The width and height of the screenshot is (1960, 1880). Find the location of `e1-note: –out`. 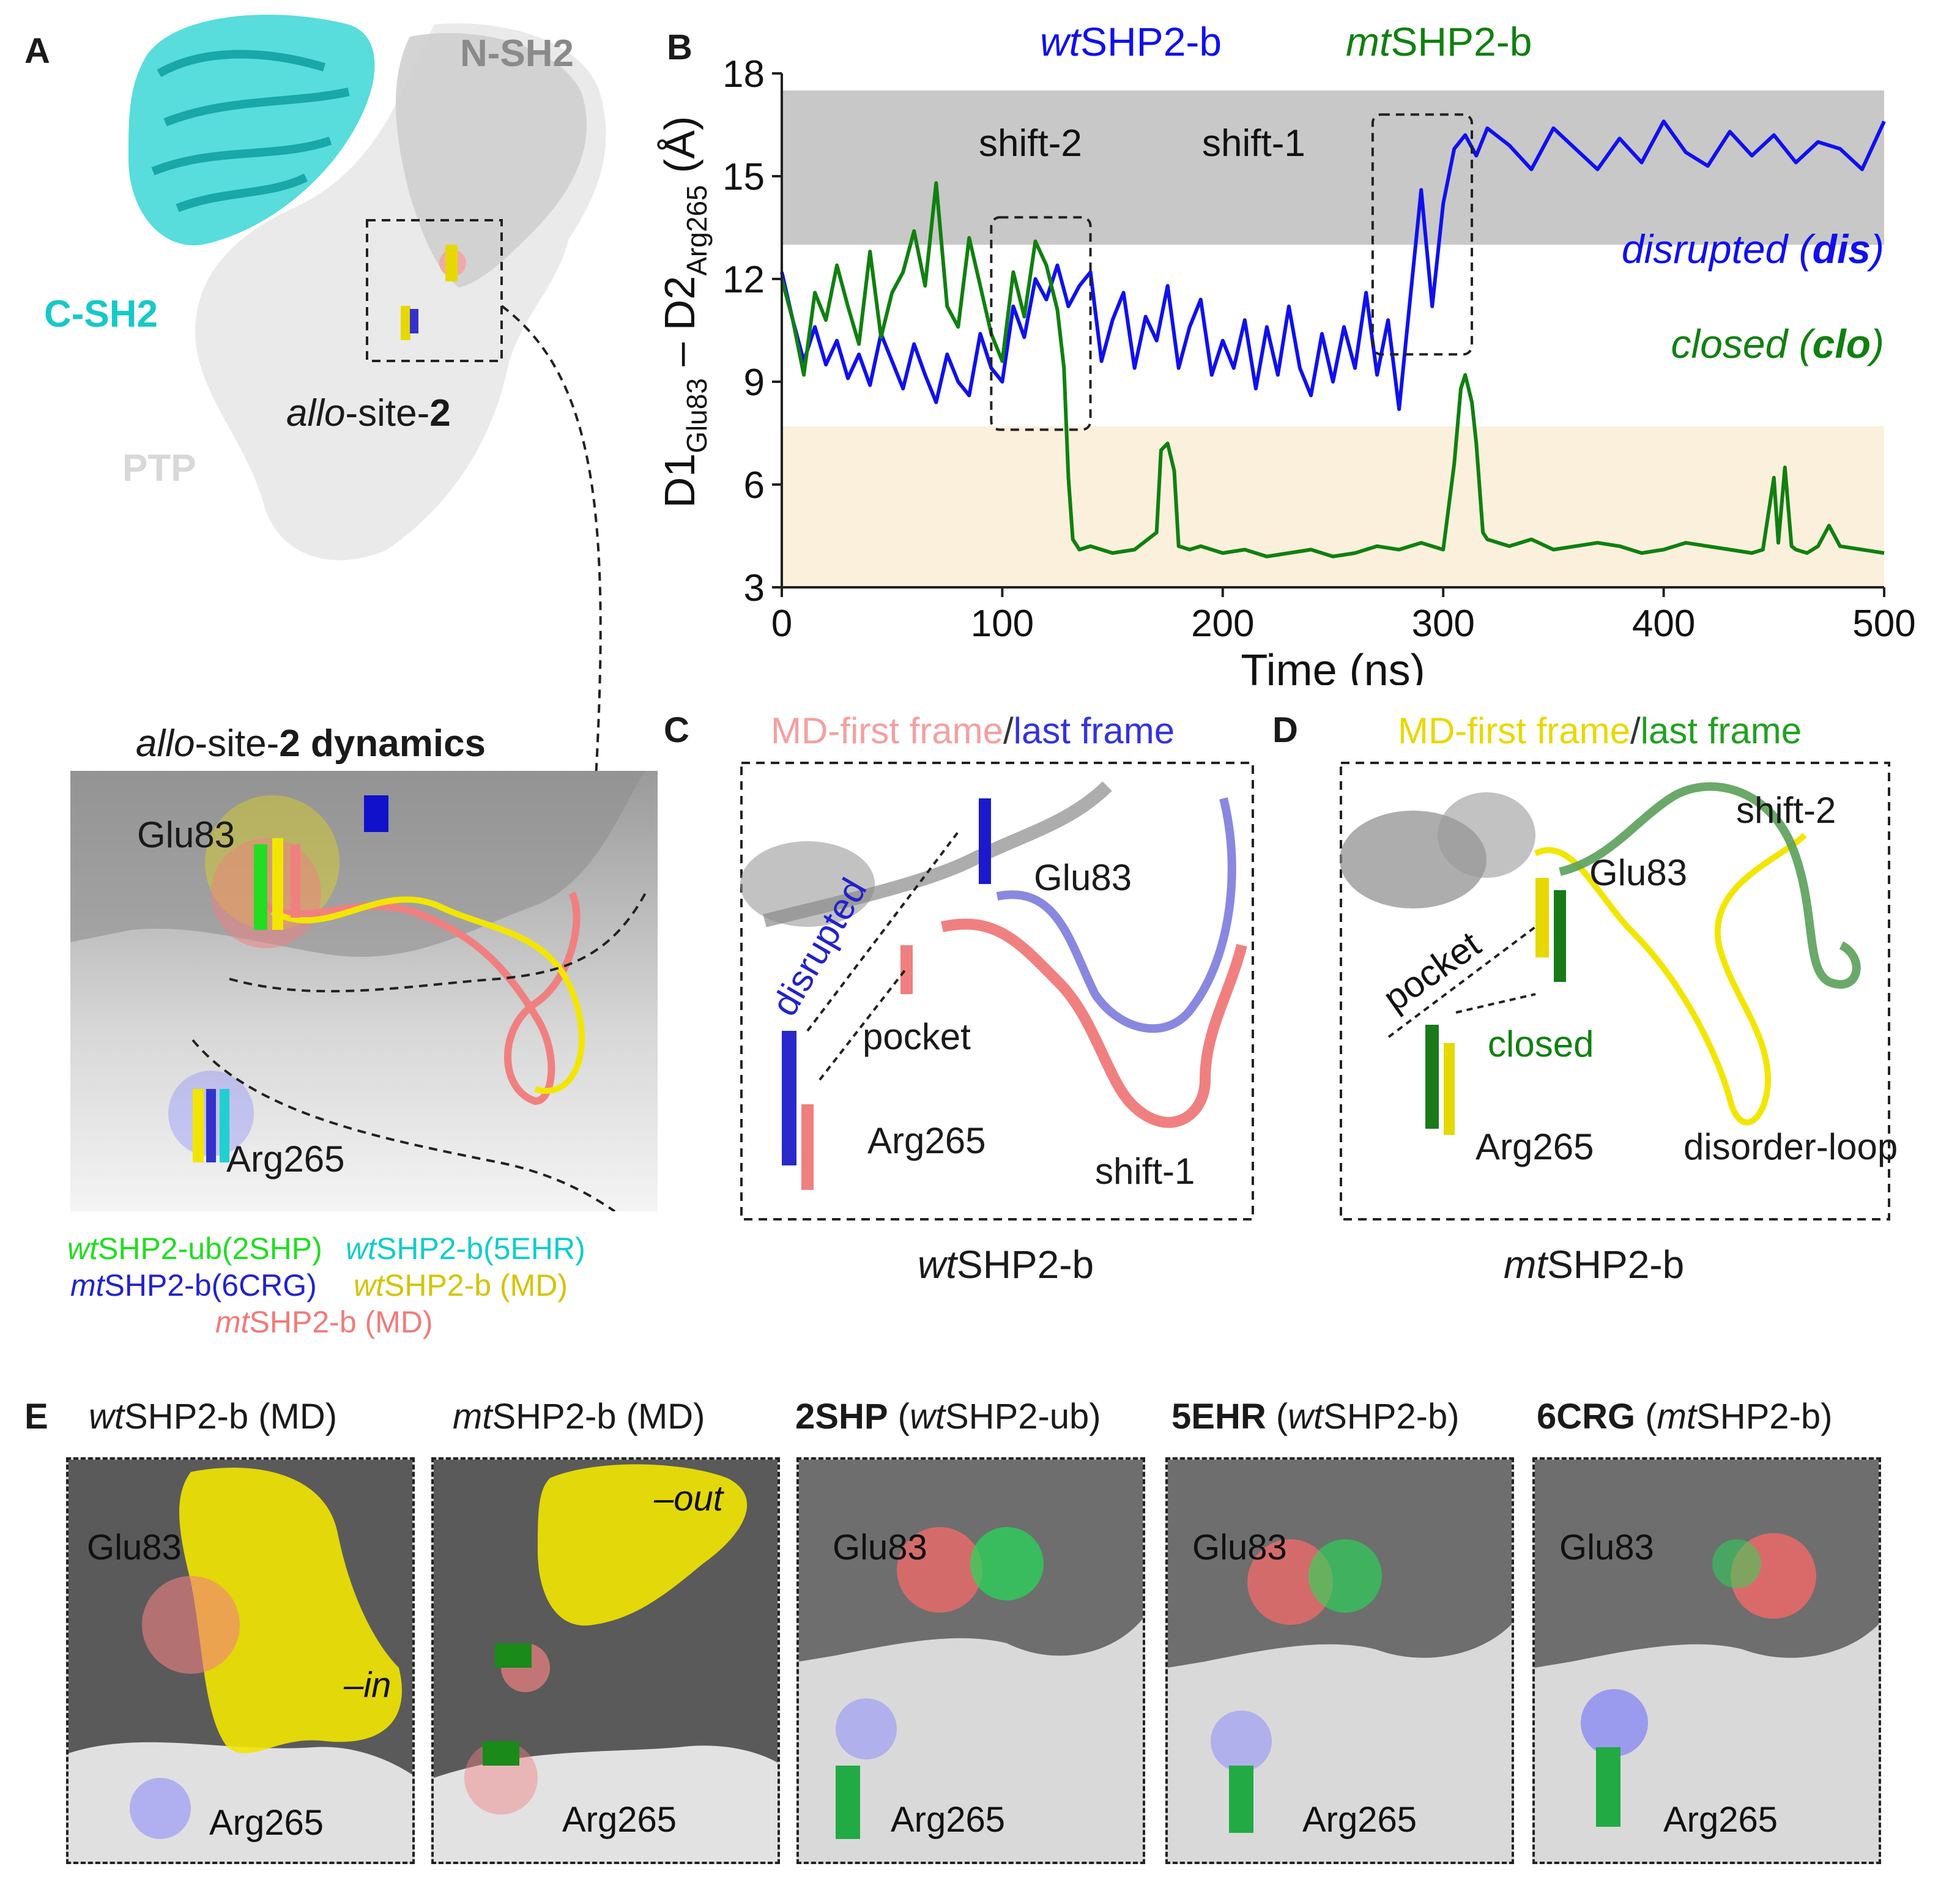

e1-note: –out is located at coordinates (689, 1498).